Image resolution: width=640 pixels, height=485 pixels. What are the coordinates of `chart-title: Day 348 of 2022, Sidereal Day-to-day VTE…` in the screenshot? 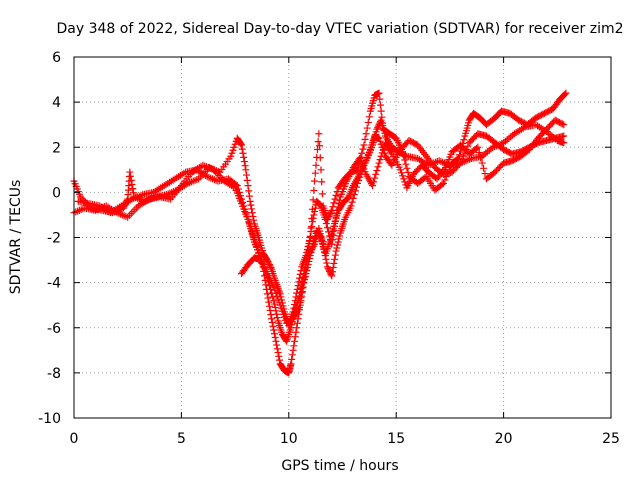 It's located at (340, 29).